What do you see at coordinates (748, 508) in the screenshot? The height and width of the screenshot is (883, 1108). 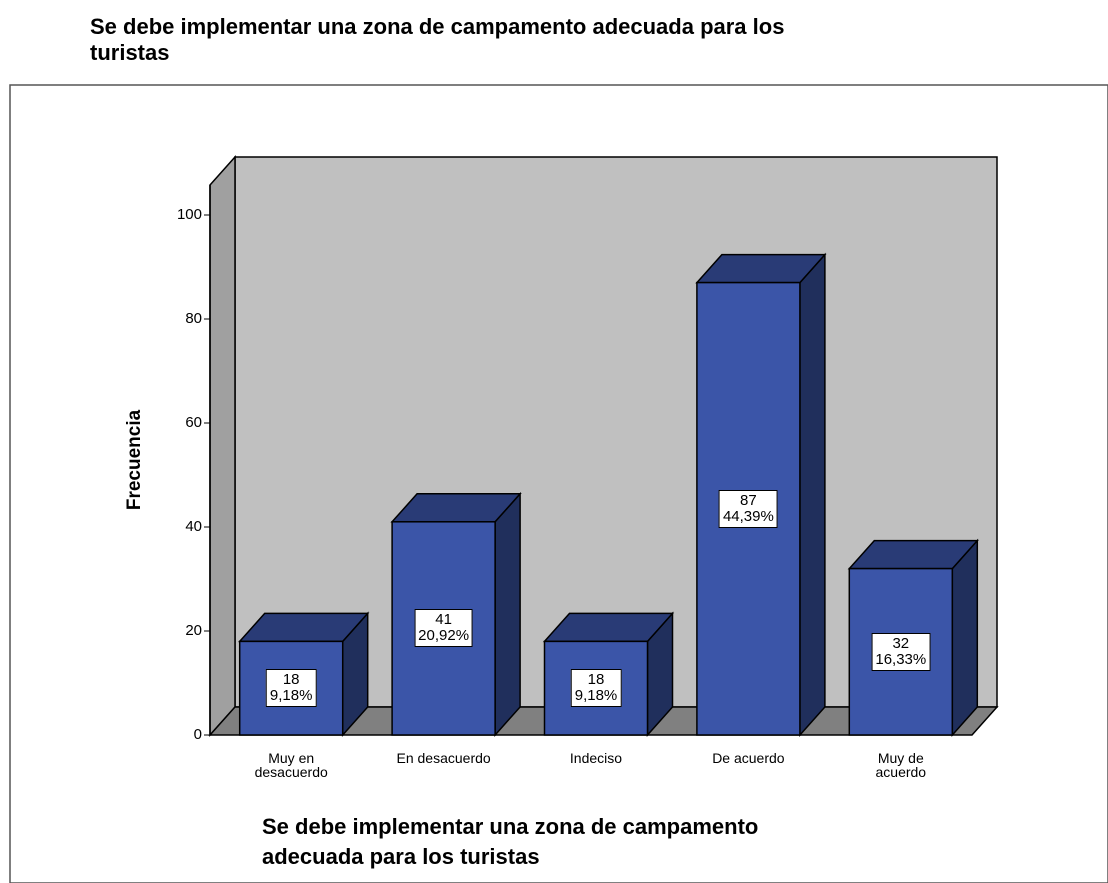 I see `value-label: 87 44,39%` at bounding box center [748, 508].